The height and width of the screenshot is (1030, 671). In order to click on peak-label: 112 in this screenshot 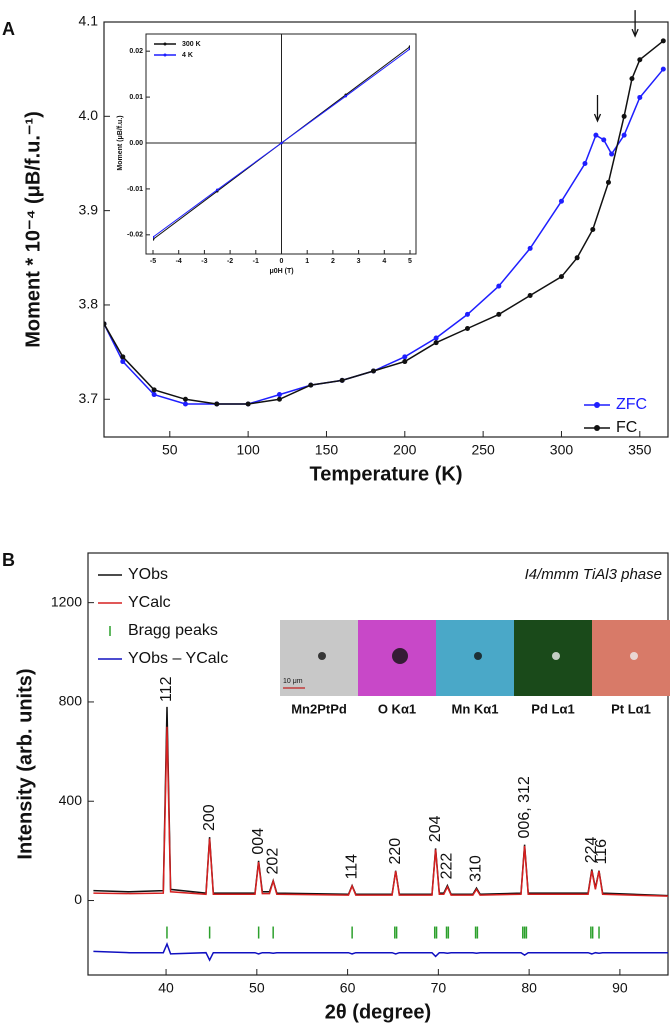, I will do `click(166, 689)`.